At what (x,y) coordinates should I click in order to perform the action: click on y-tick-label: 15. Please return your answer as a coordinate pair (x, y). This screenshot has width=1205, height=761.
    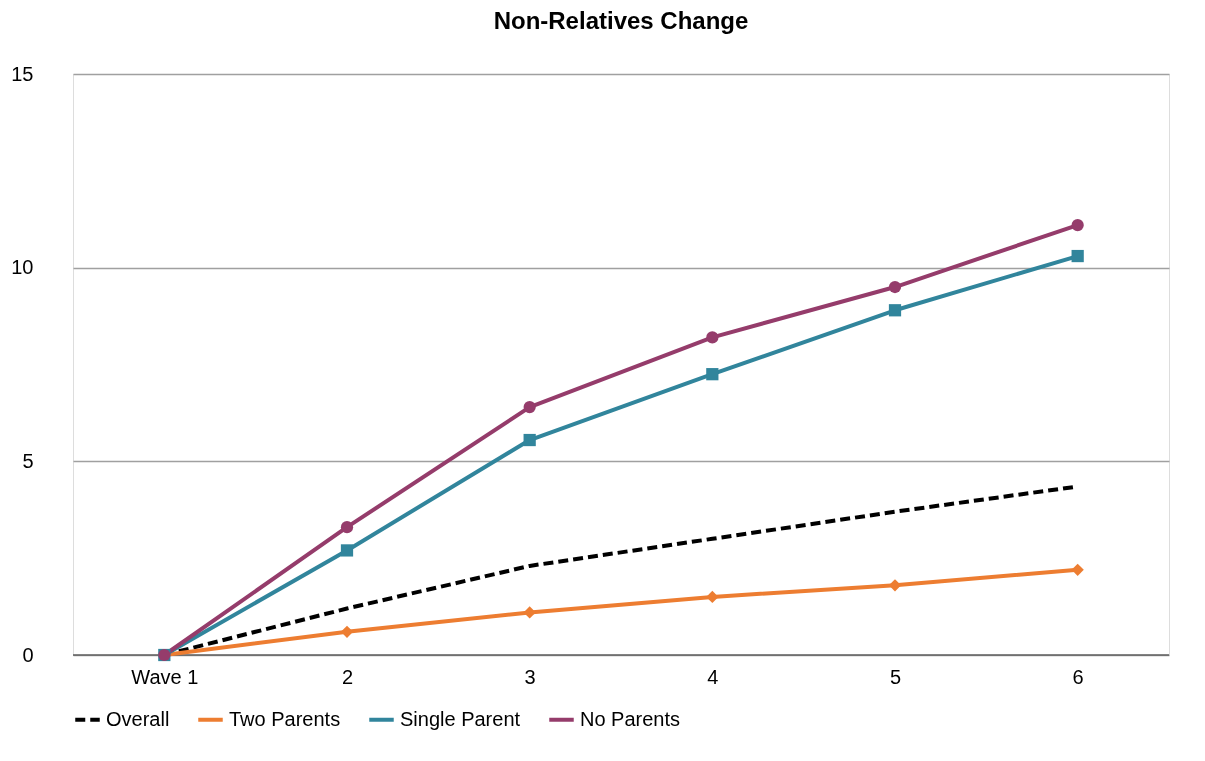
    Looking at the image, I should click on (22, 73).